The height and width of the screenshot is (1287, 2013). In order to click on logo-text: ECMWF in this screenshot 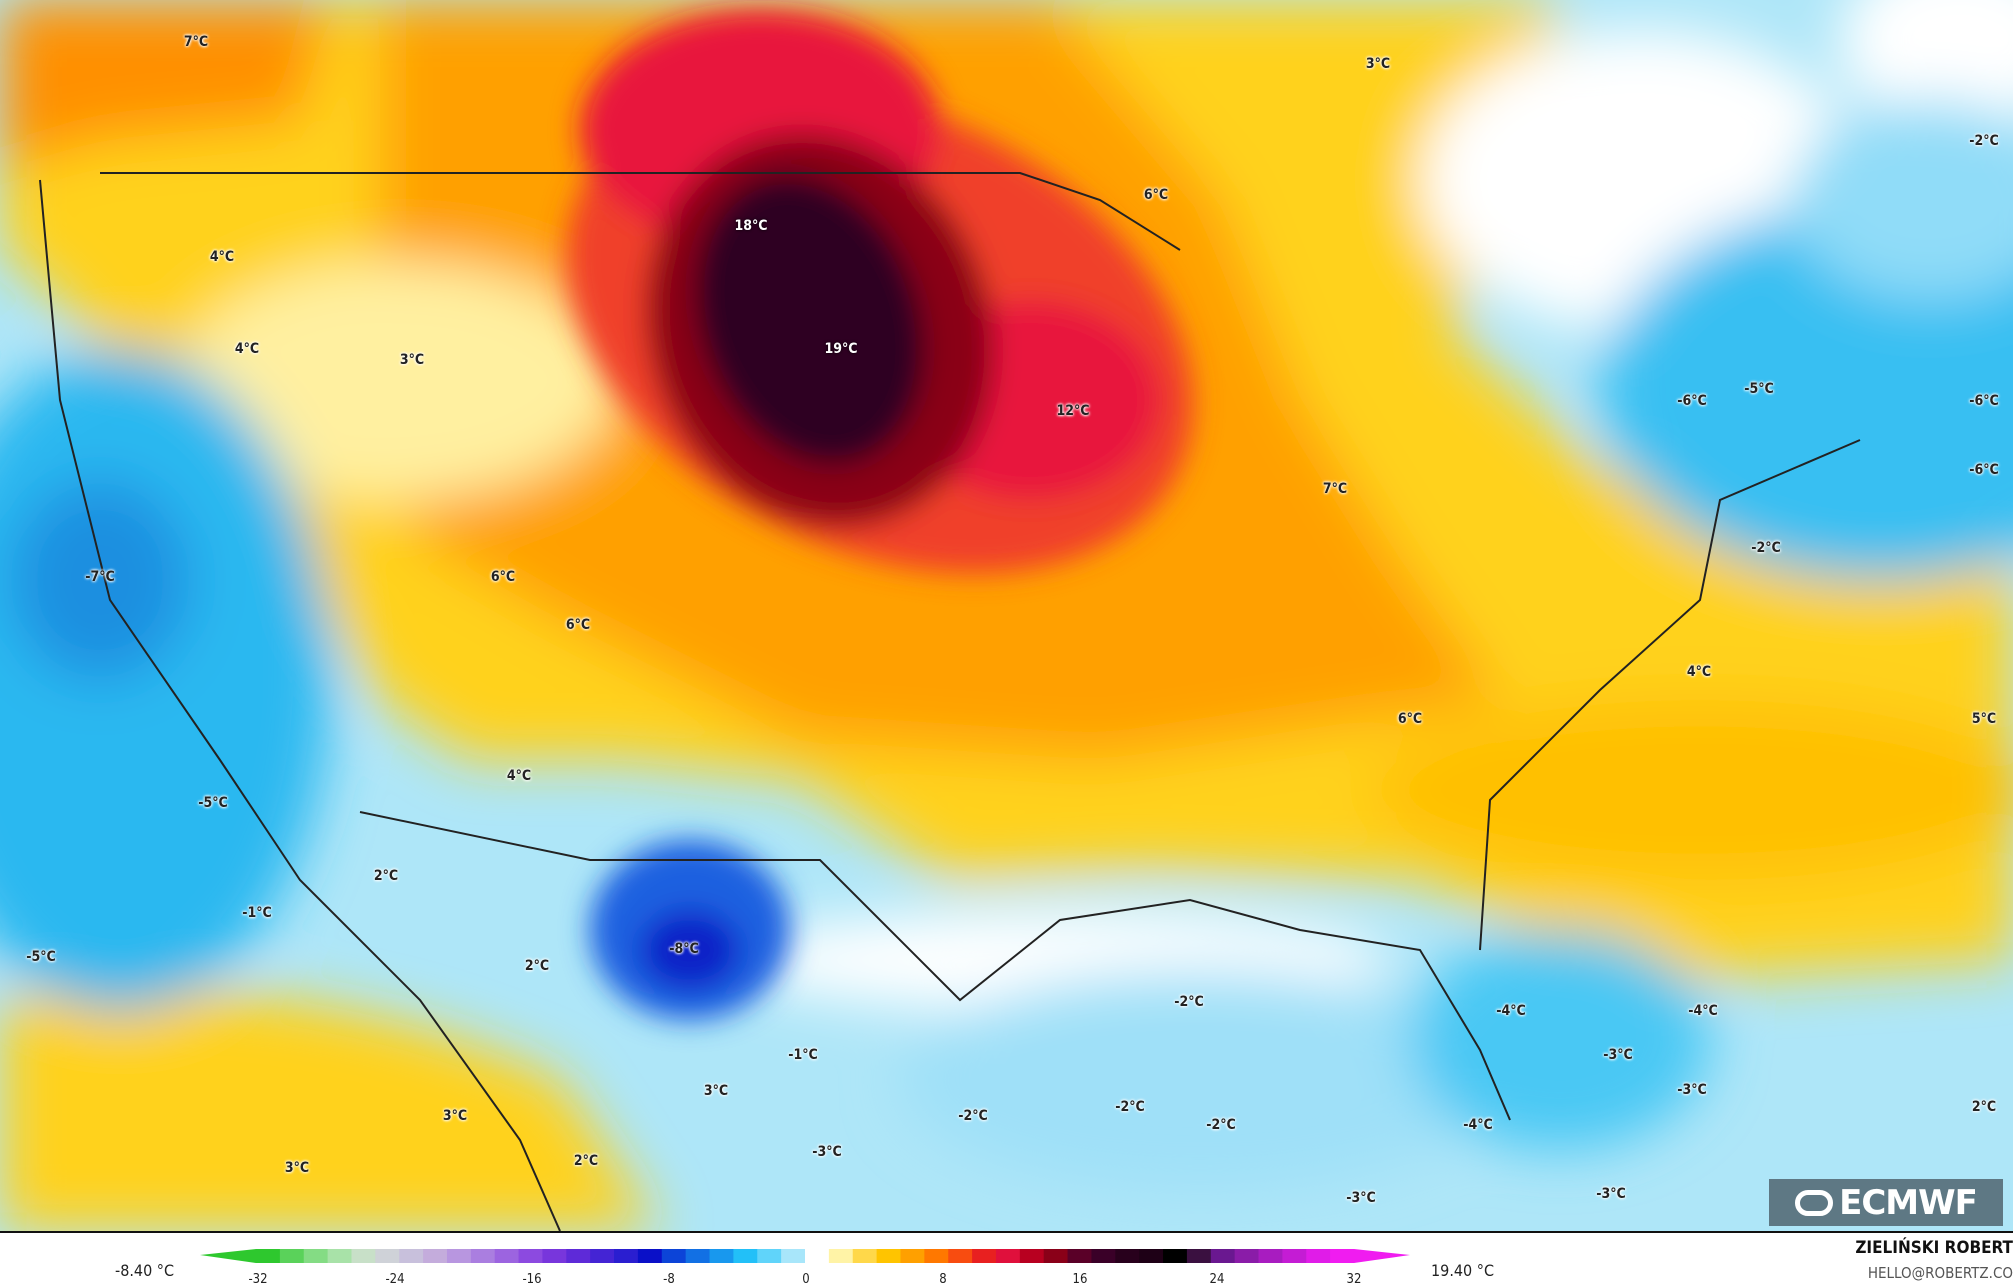, I will do `click(1908, 1202)`.